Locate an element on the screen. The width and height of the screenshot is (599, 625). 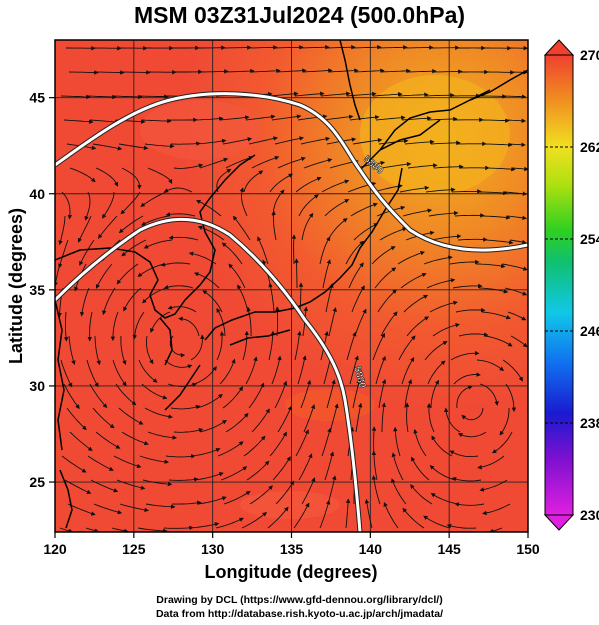
colorbar-tick-label: 230 is located at coordinates (589, 515).